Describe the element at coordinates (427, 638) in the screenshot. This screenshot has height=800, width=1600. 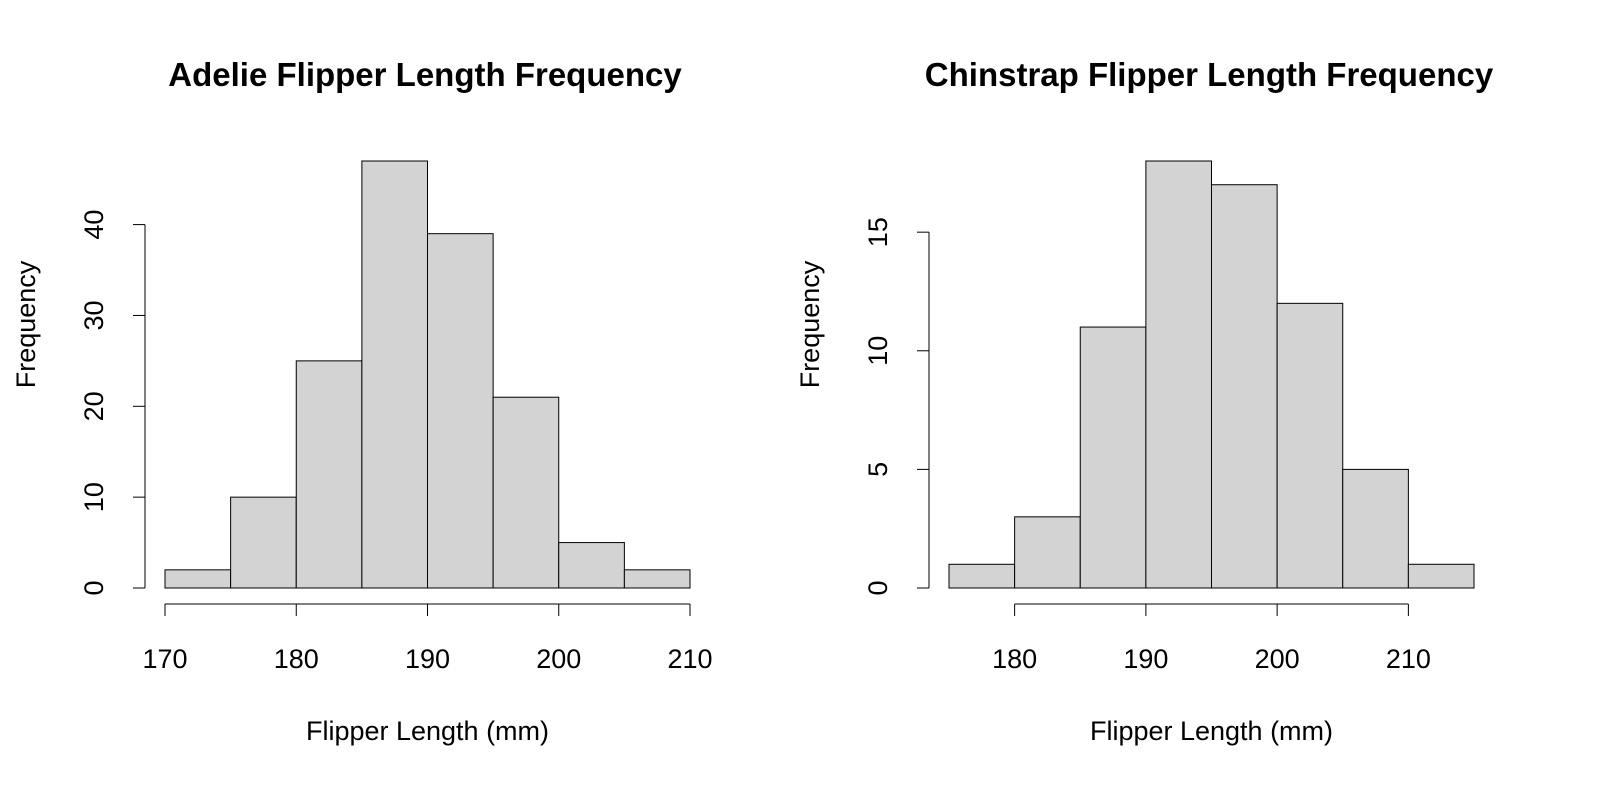
I see `x-axis: 170 180 190 200 210` at that location.